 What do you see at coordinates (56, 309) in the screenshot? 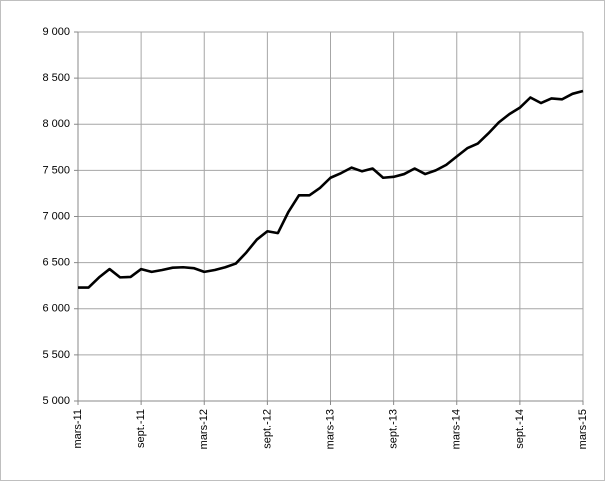
I see `y-tick-label: 6 000` at bounding box center [56, 309].